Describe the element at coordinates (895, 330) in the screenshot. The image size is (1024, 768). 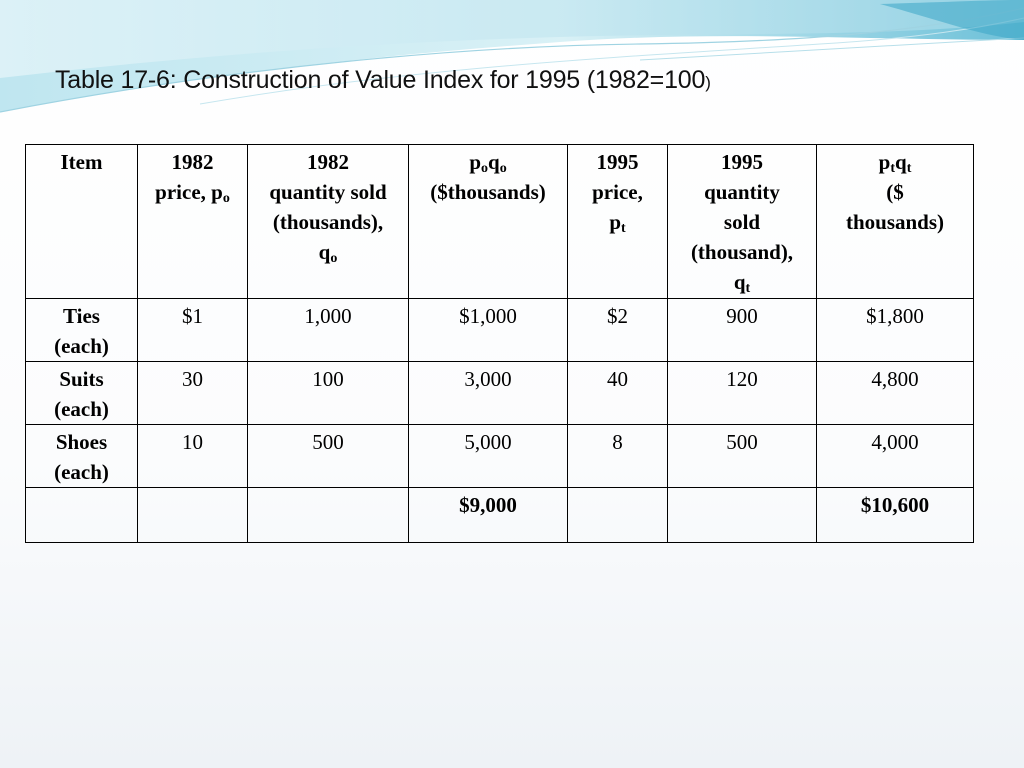
I see `cell-value-1995: $1,800` at that location.